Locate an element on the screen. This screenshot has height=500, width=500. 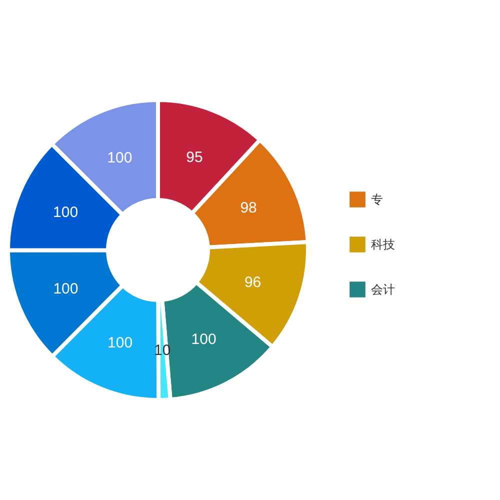
legend-label: 会计 is located at coordinates (383, 289).